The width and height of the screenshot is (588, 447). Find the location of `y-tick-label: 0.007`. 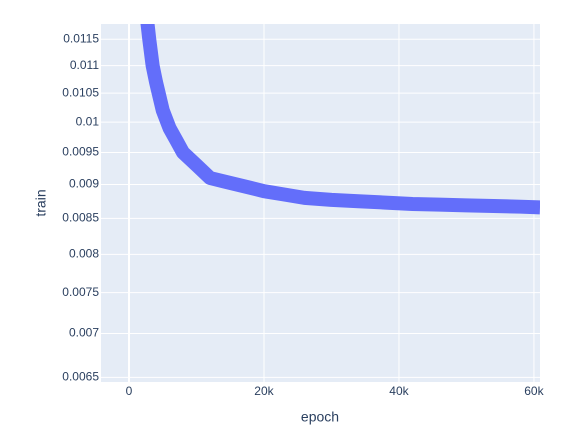

y-tick-label: 0.007 is located at coordinates (84, 333).